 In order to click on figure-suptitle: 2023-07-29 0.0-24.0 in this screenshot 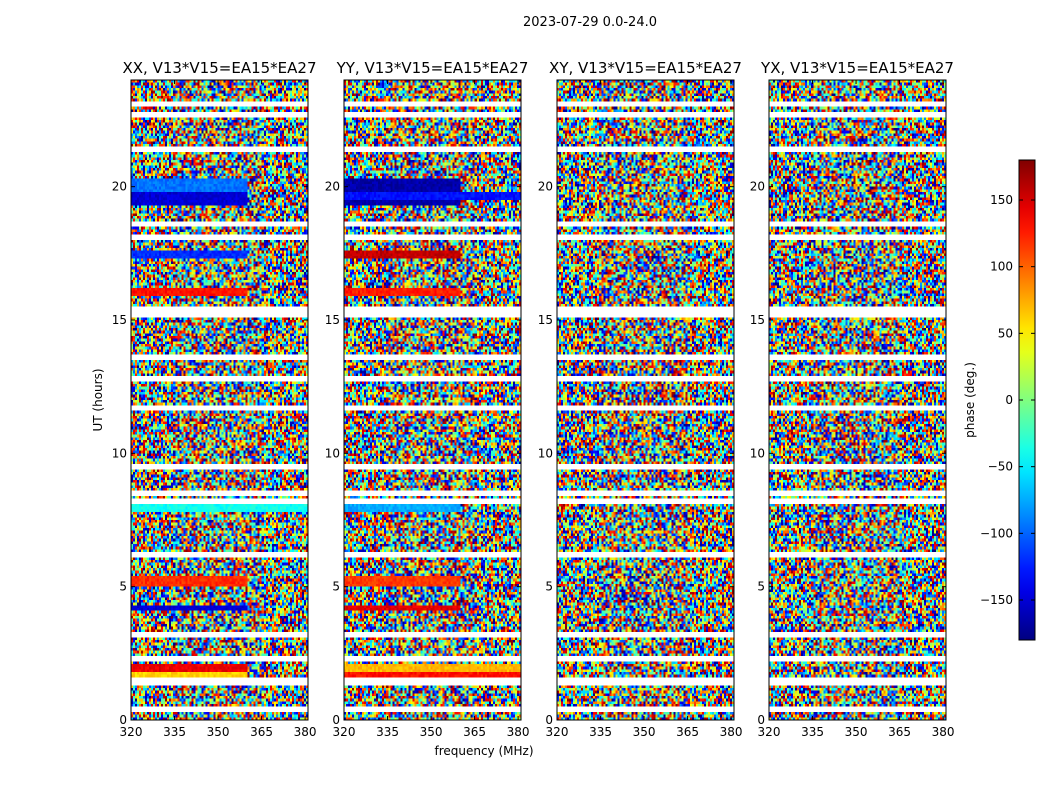, I will do `click(590, 22)`.